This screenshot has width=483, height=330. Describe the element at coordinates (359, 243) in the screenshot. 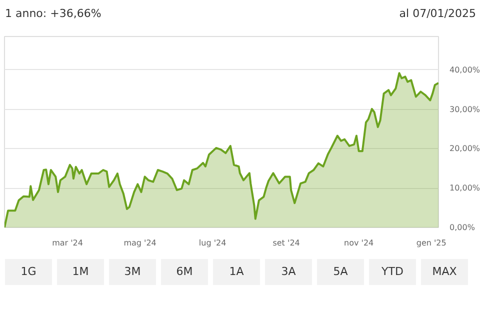

I see `x-tick-label: nov '24` at that location.